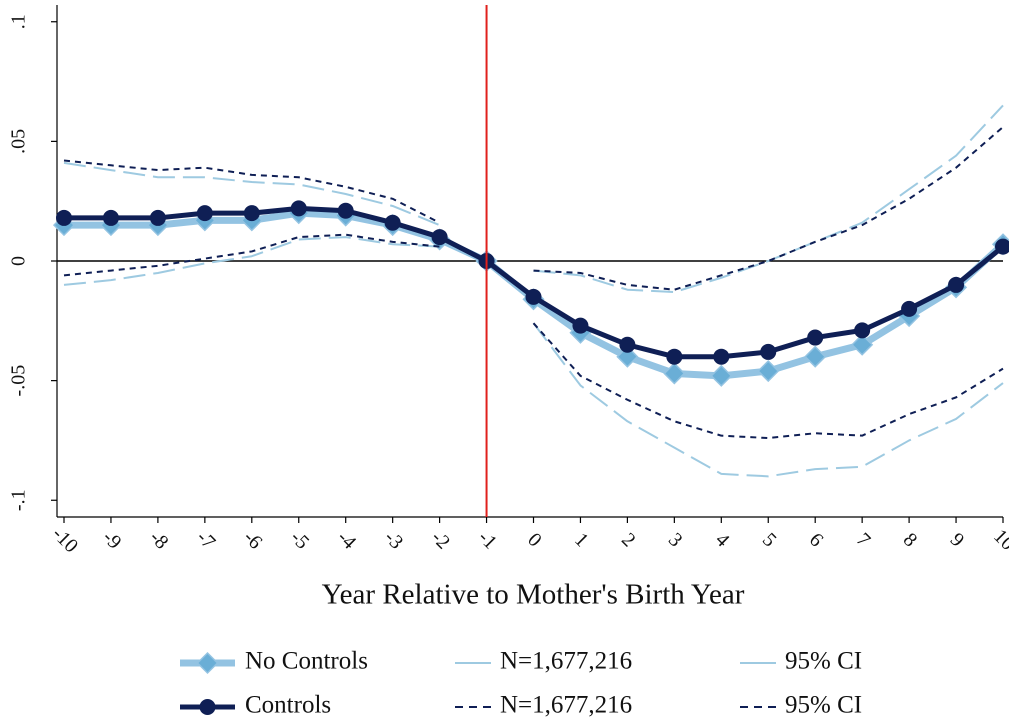  I want to click on x-tick-label: -8, so click(158, 539).